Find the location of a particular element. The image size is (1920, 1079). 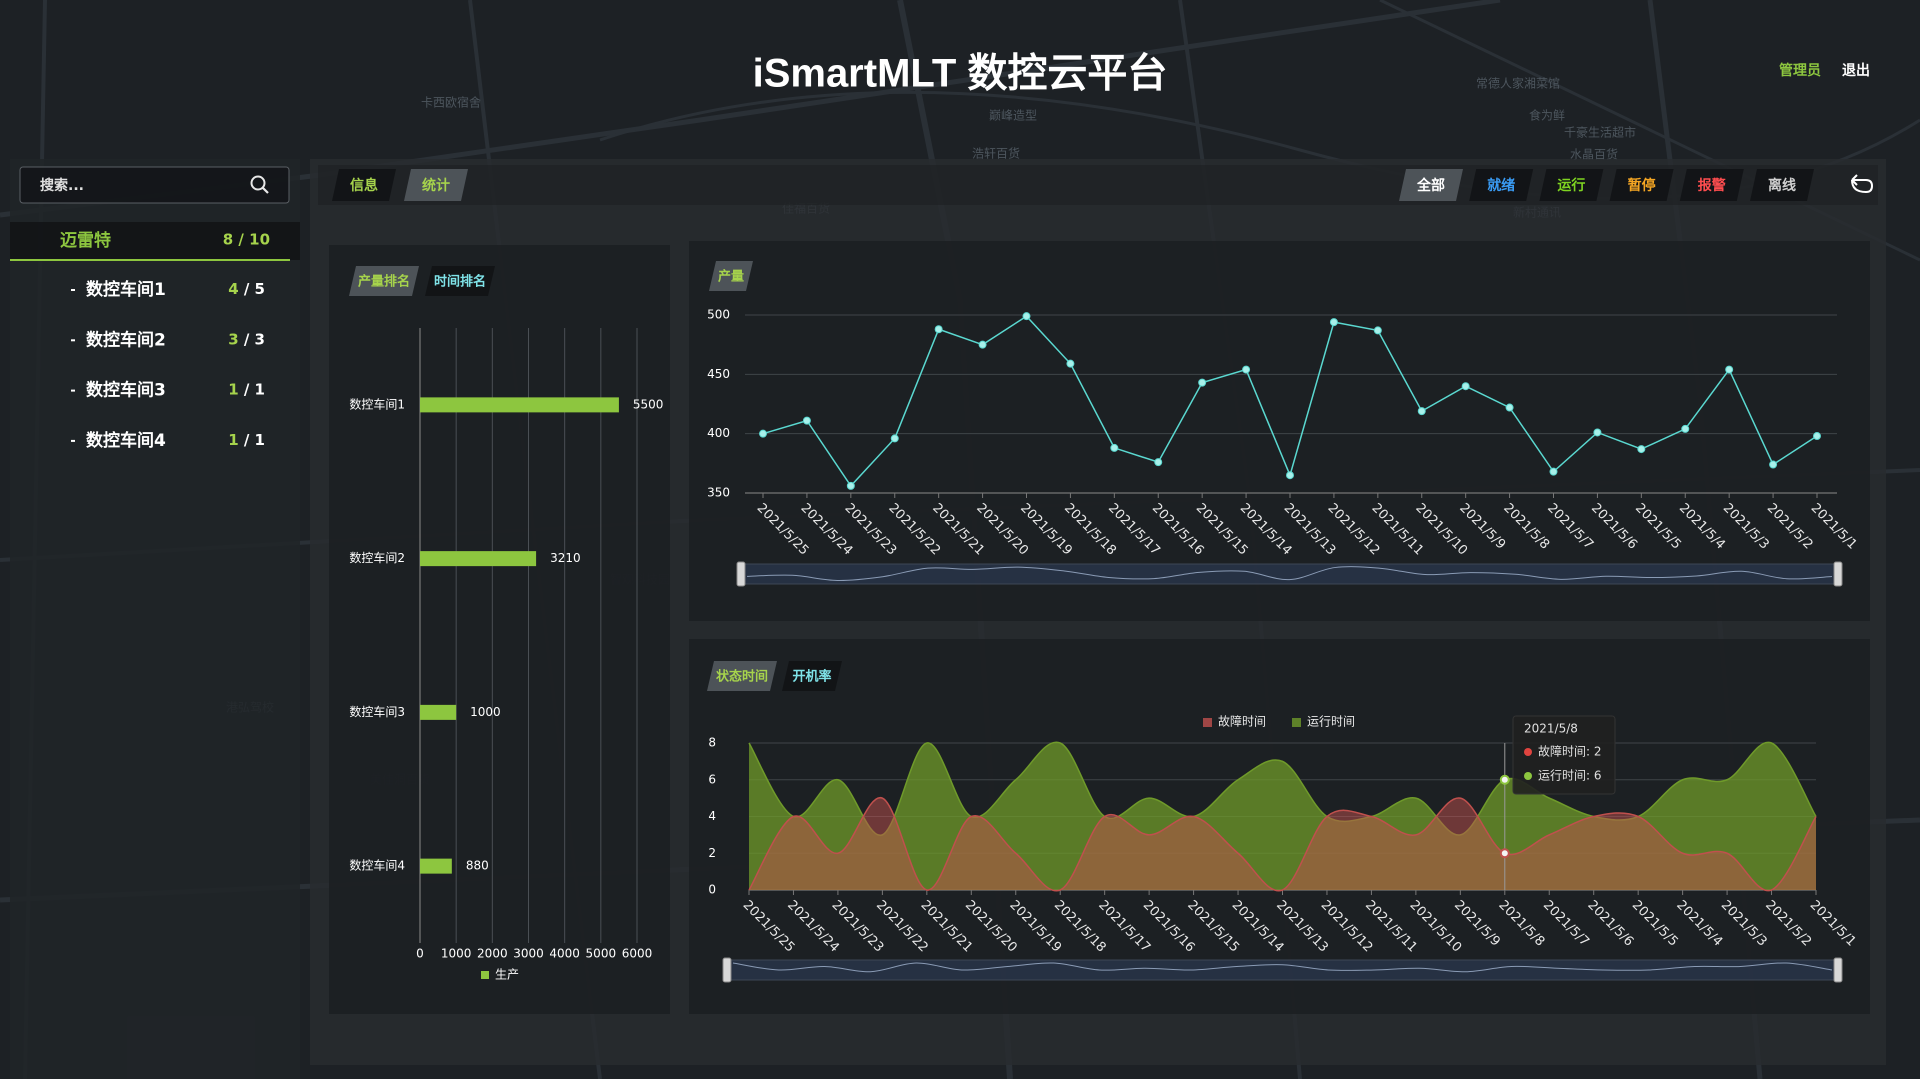

map-label: 千豪生活超市 is located at coordinates (1600, 132).